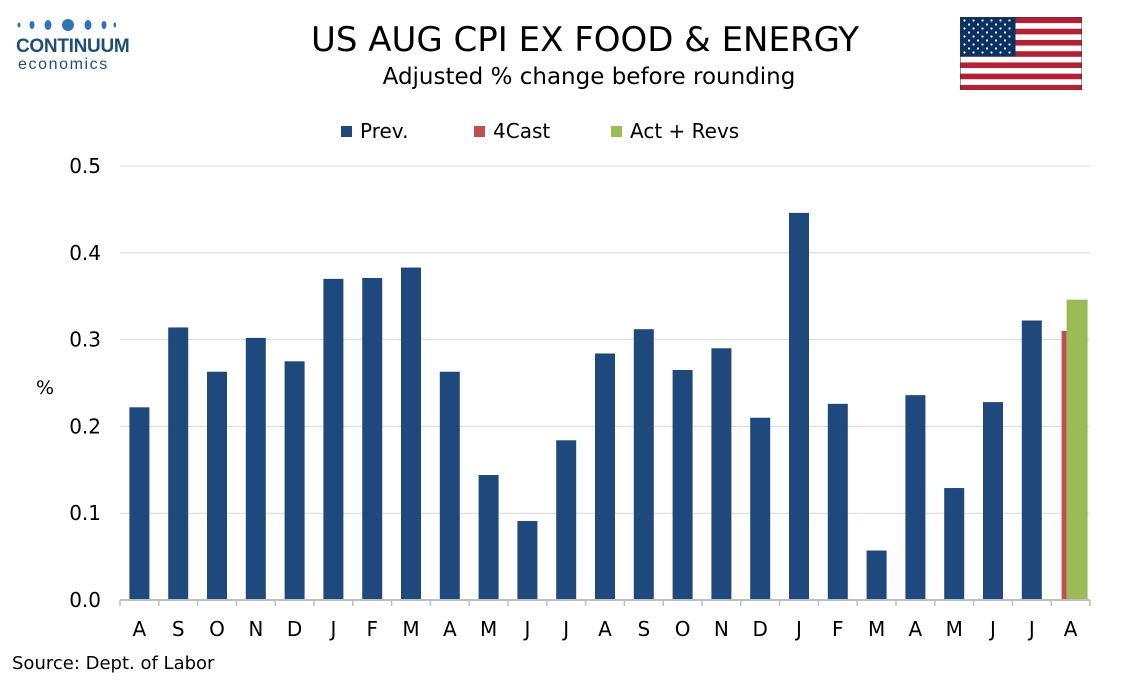 This screenshot has width=1134, height=680. What do you see at coordinates (1021, 53) in the screenshot?
I see `us-flag-icon` at bounding box center [1021, 53].